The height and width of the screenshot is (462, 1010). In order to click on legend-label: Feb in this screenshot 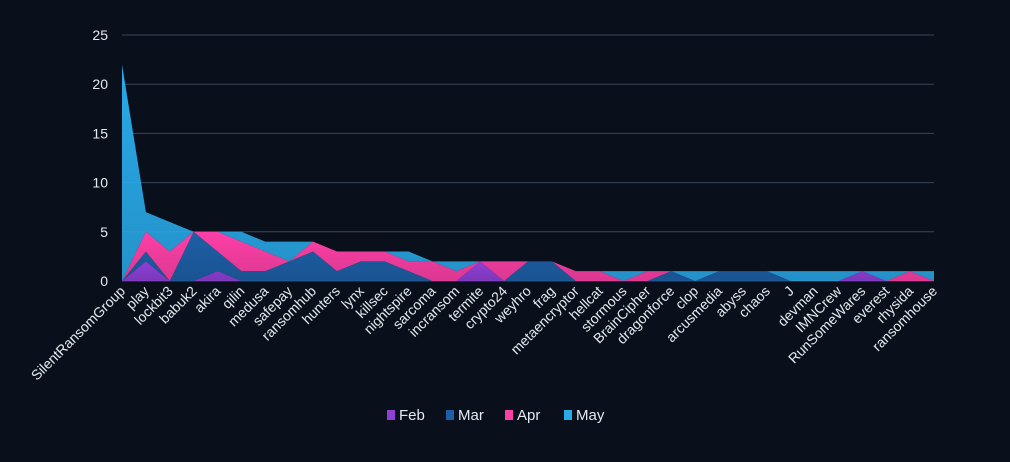, I will do `click(412, 415)`.